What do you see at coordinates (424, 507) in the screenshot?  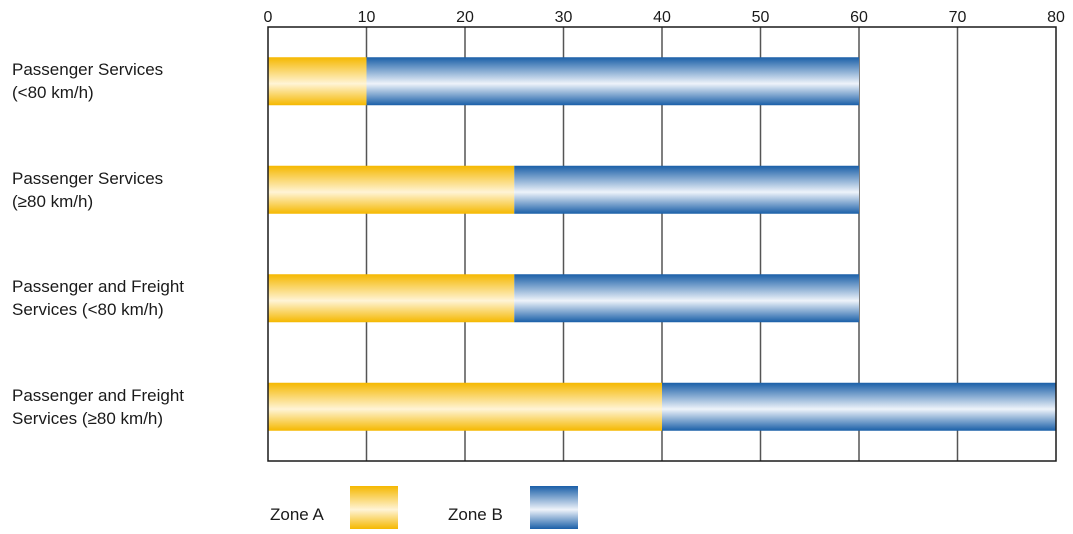 I see `legend: Zone A Zone B` at bounding box center [424, 507].